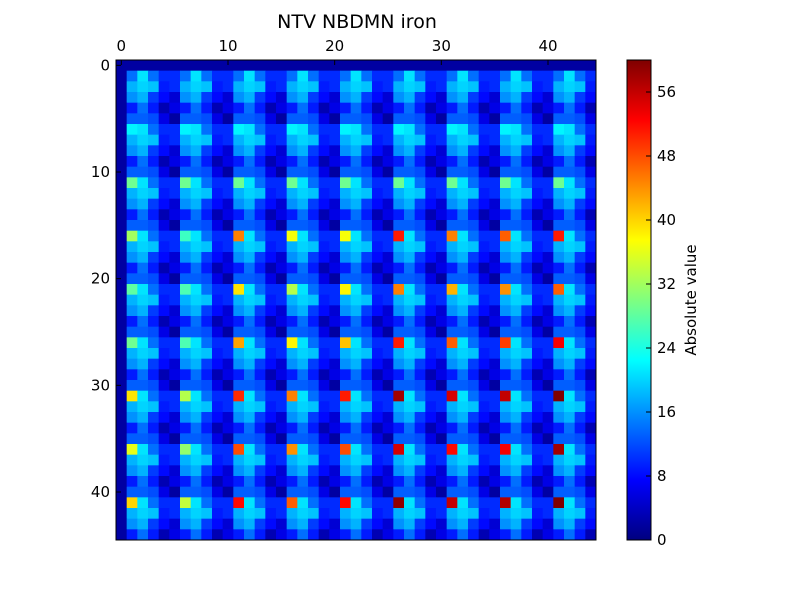 The height and width of the screenshot is (600, 800). Describe the element at coordinates (666, 220) in the screenshot. I see `colorbar-tick-label: 40` at that location.